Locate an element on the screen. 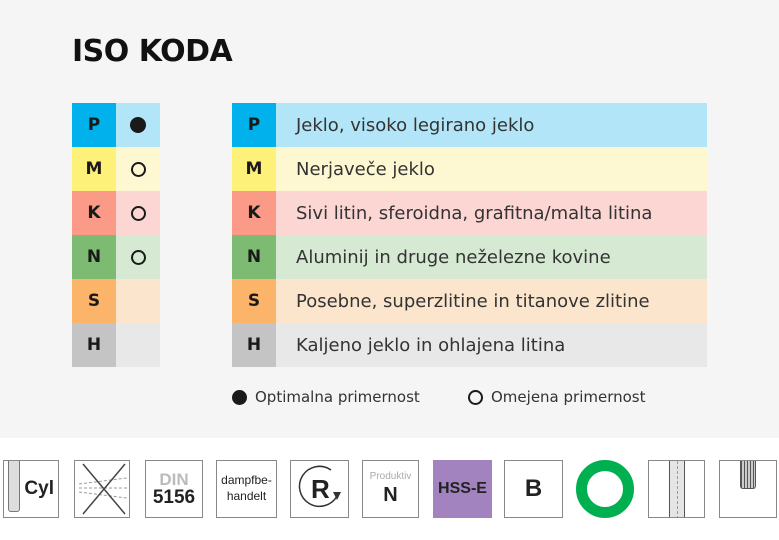 This screenshot has width=779, height=540. matrix-row-P: P is located at coordinates (116, 125).